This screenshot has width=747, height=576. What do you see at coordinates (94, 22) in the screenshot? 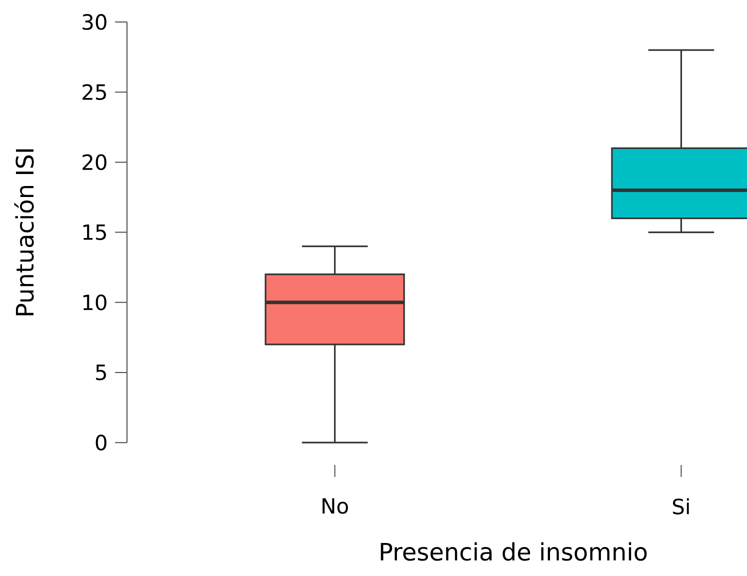
I see `y-tick-label: 30` at bounding box center [94, 22].